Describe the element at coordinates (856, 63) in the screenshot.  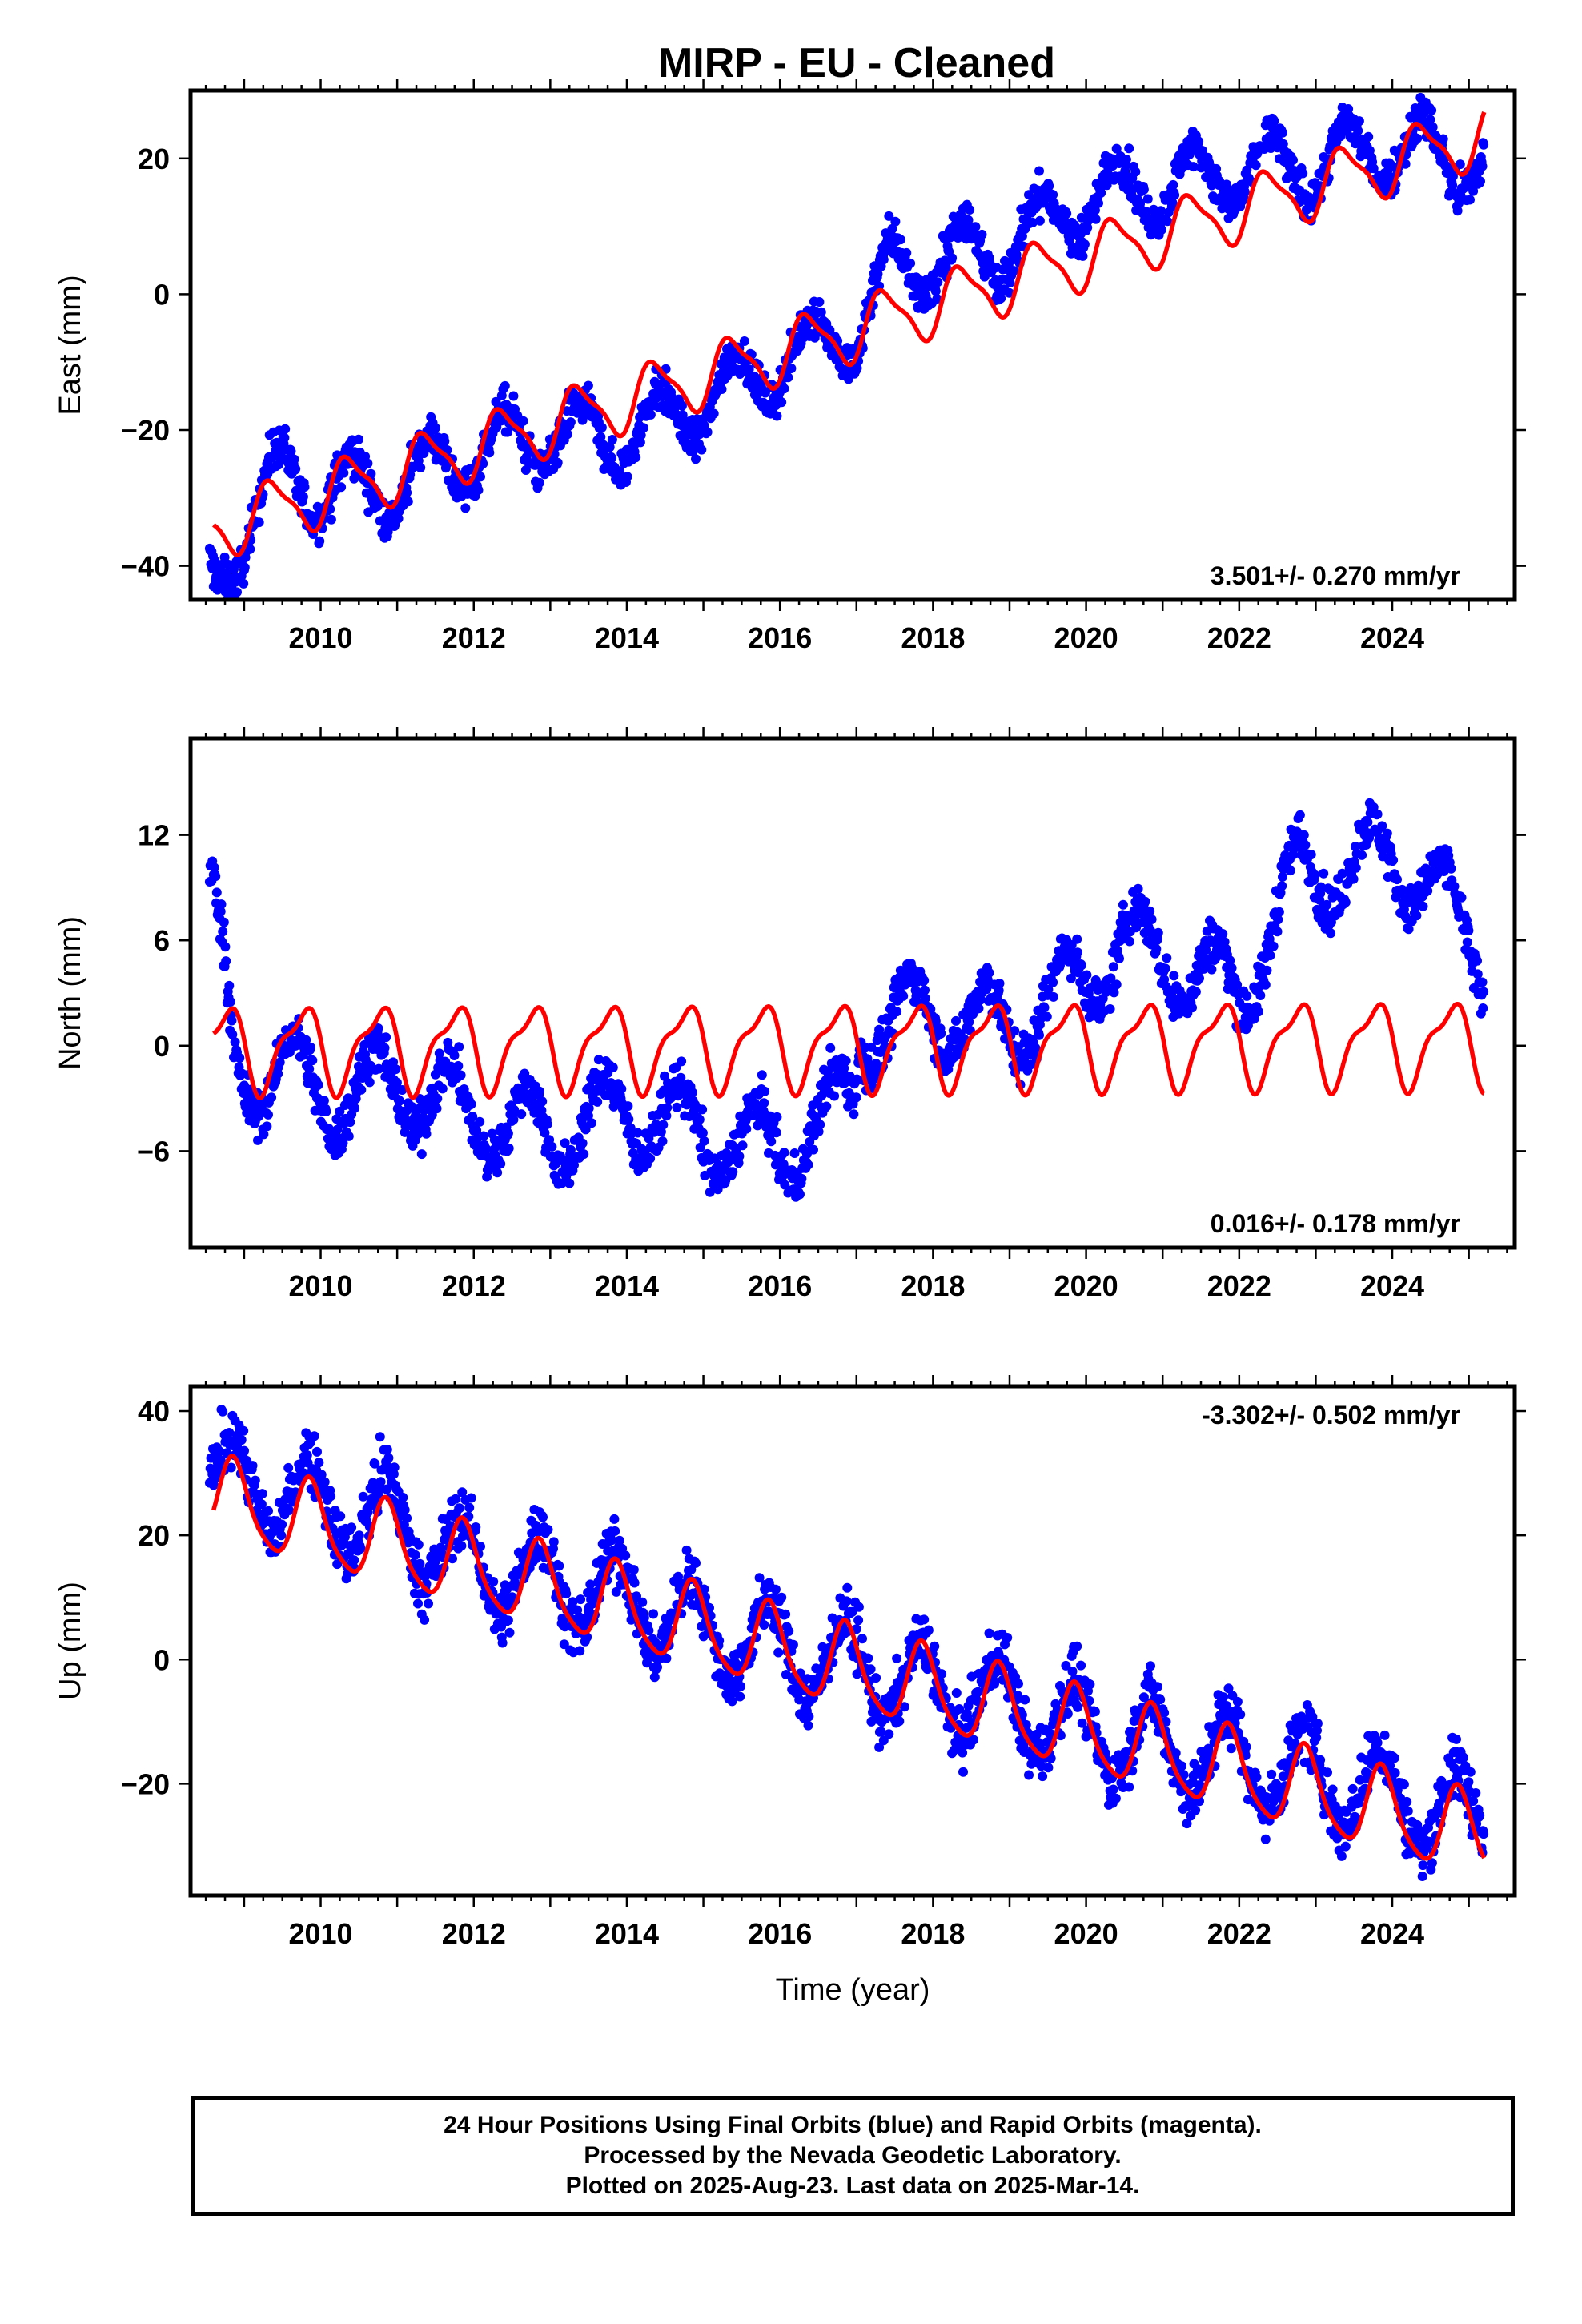
I see `figure-title: MIRP - EU - Cleaned` at that location.